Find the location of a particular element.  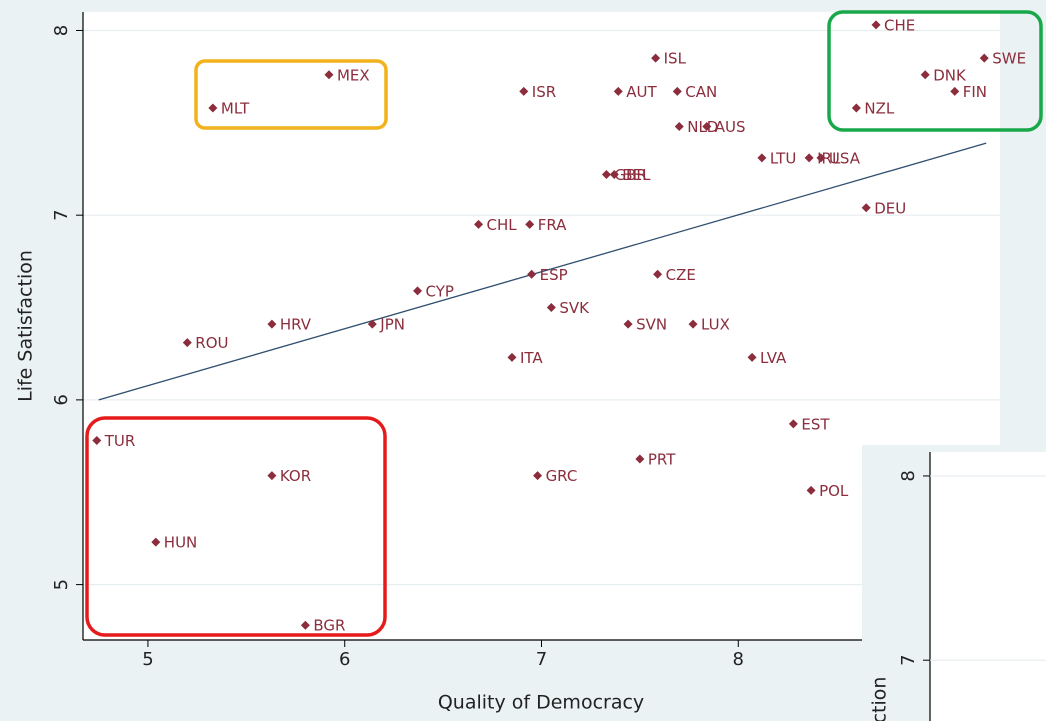

point-label: AUT is located at coordinates (641, 92).